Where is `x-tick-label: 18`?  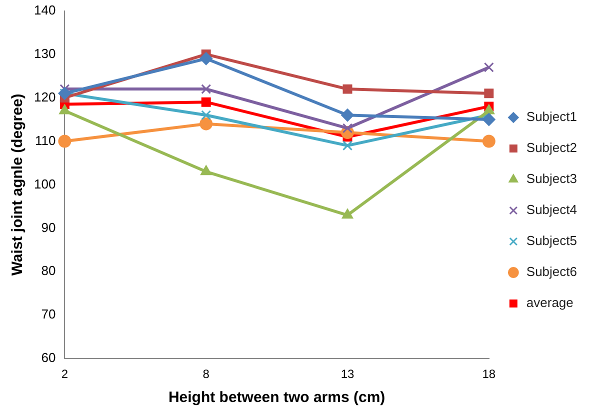
x-tick-label: 18 is located at coordinates (489, 374).